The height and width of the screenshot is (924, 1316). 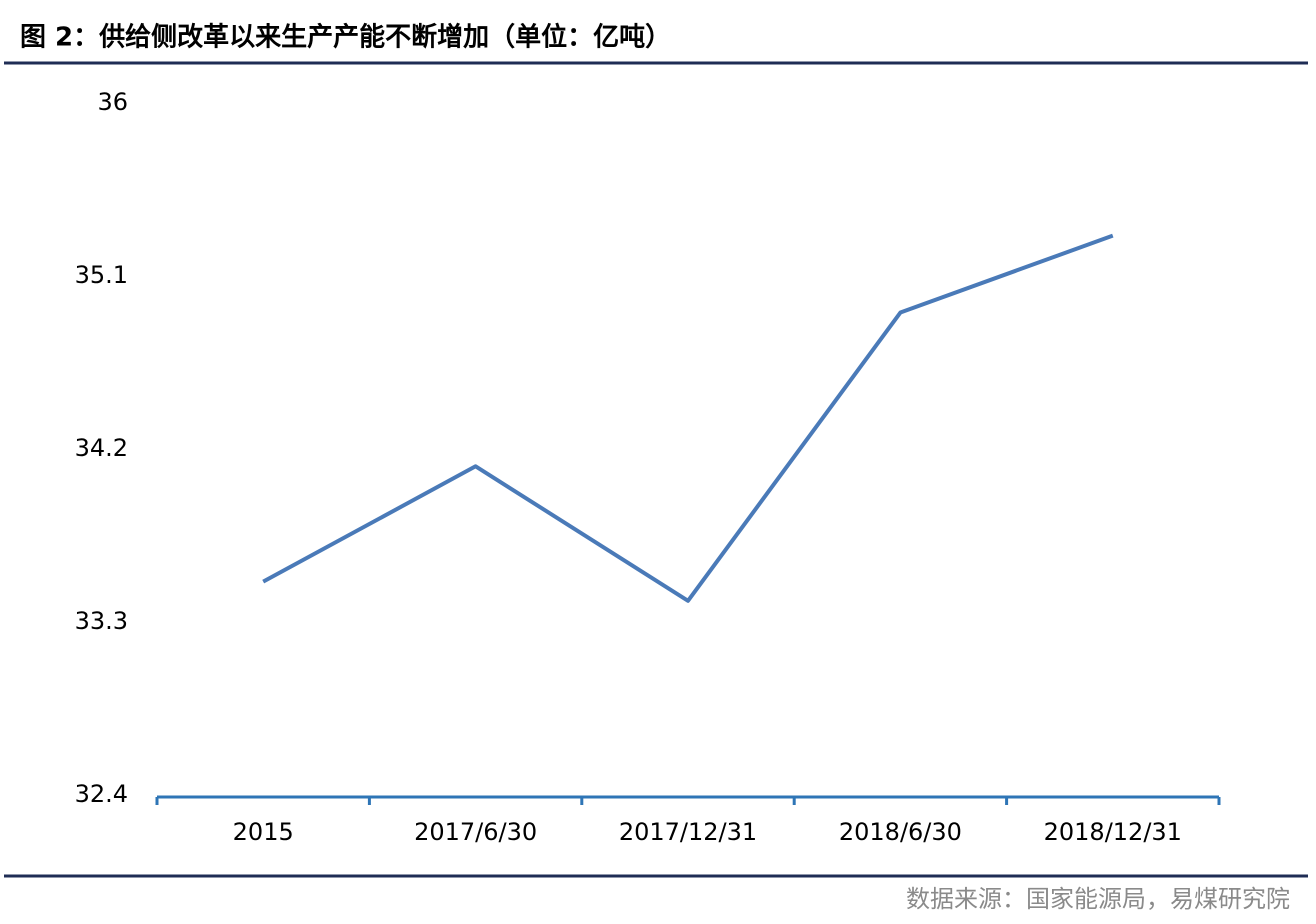 I want to click on y-tick-label: 33.3, so click(x=101, y=621).